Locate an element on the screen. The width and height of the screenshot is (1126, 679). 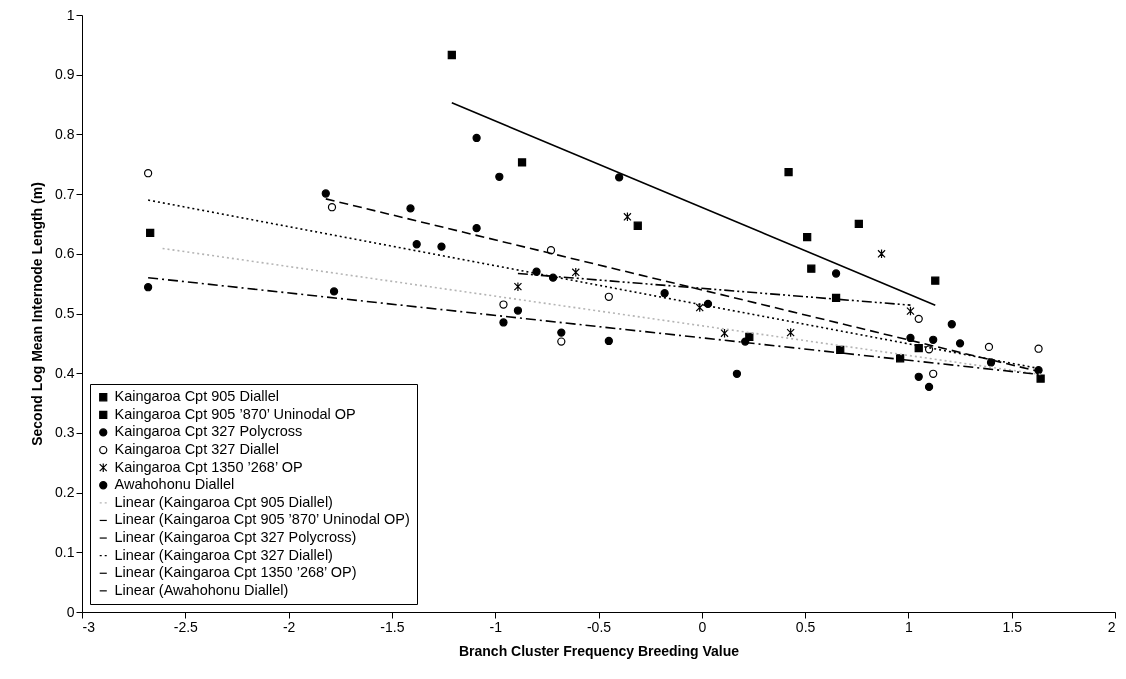
y-tick-label: 0.5 is located at coordinates (65, 313).